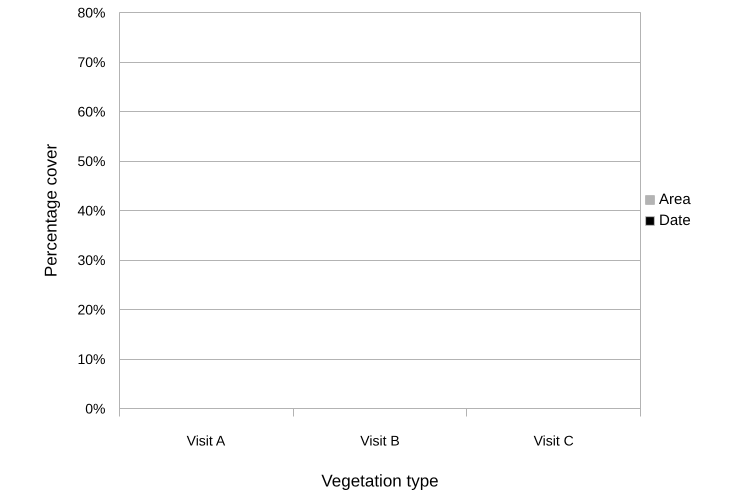 This screenshot has width=751, height=500. What do you see at coordinates (554, 440) in the screenshot?
I see `x-tick-label: Visit C` at bounding box center [554, 440].